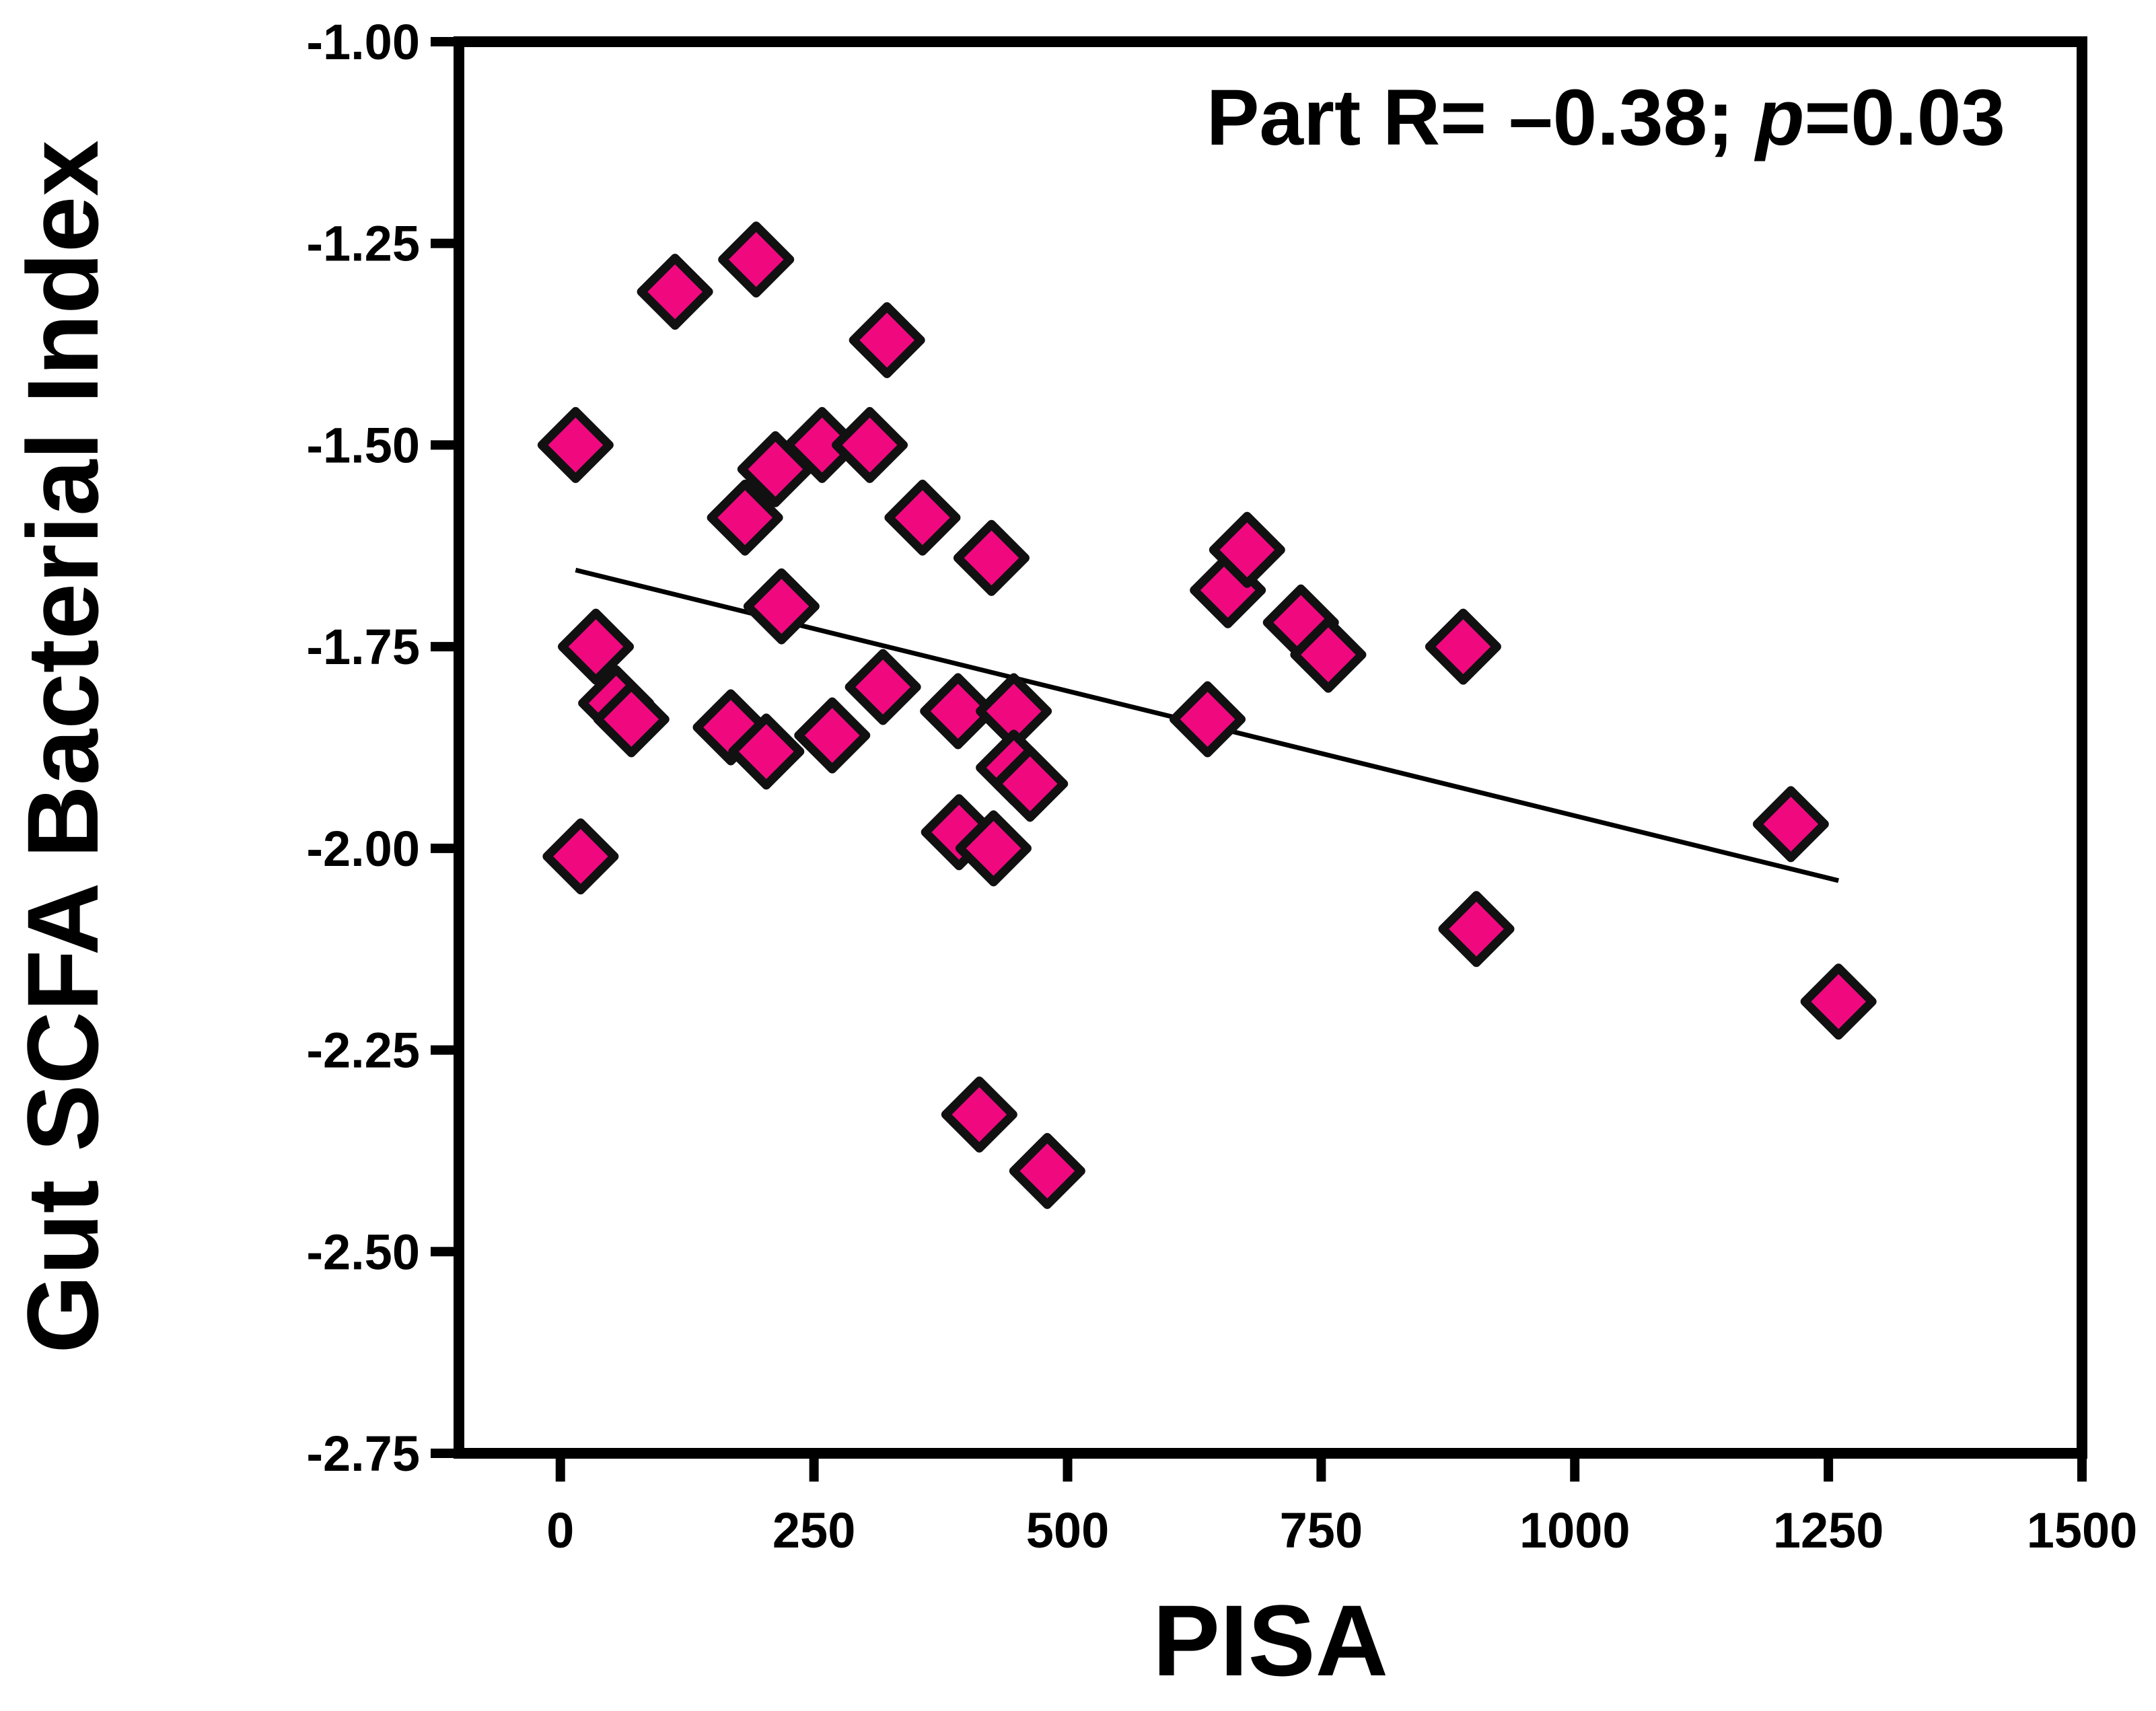 The image size is (2156, 1711). Describe the element at coordinates (1321, 1530) in the screenshot. I see `x-tick-label: 750` at that location.